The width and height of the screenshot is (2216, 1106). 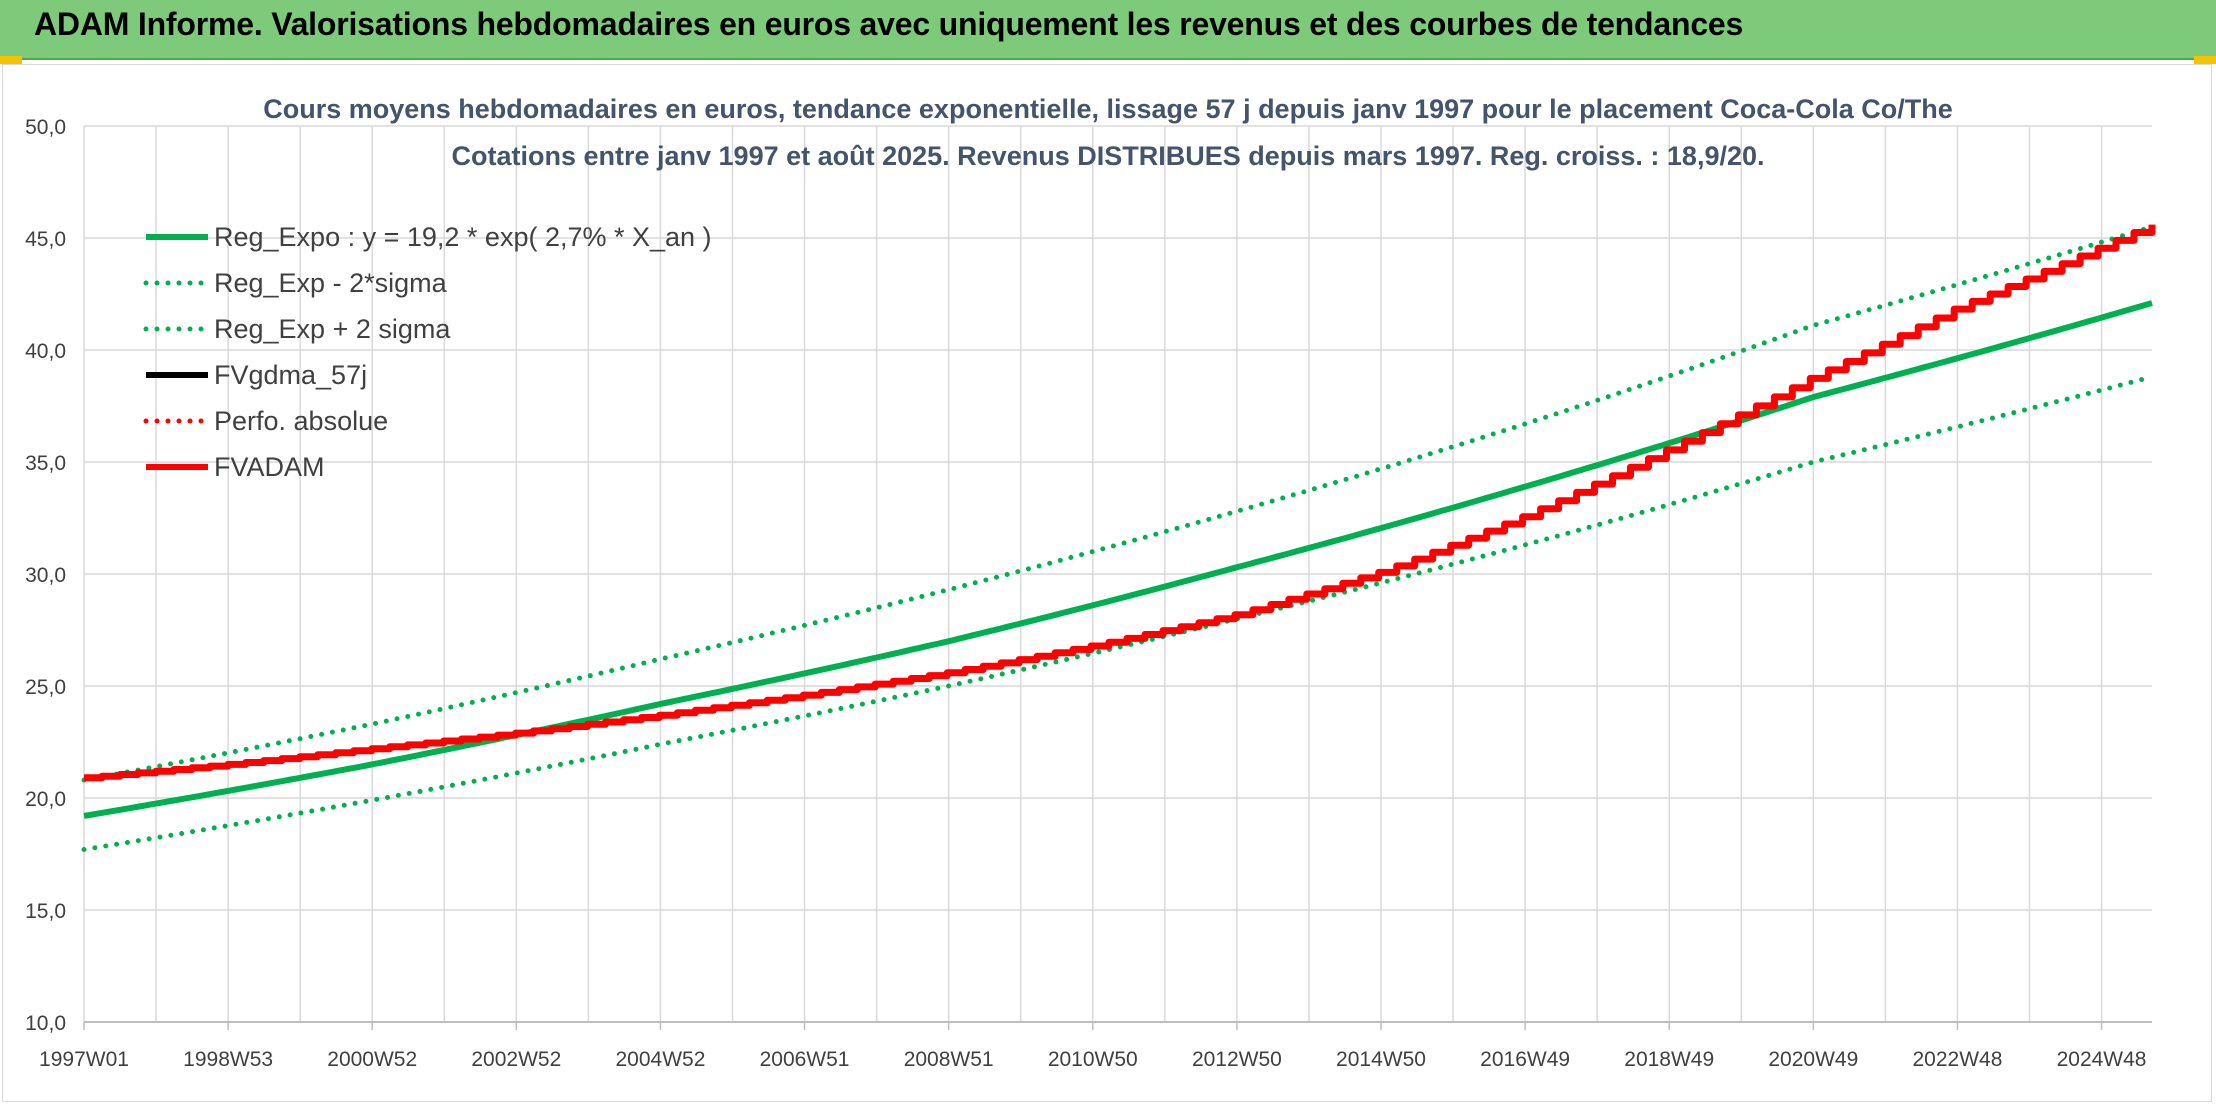 What do you see at coordinates (11, 60) in the screenshot?
I see `corner-marker-left` at bounding box center [11, 60].